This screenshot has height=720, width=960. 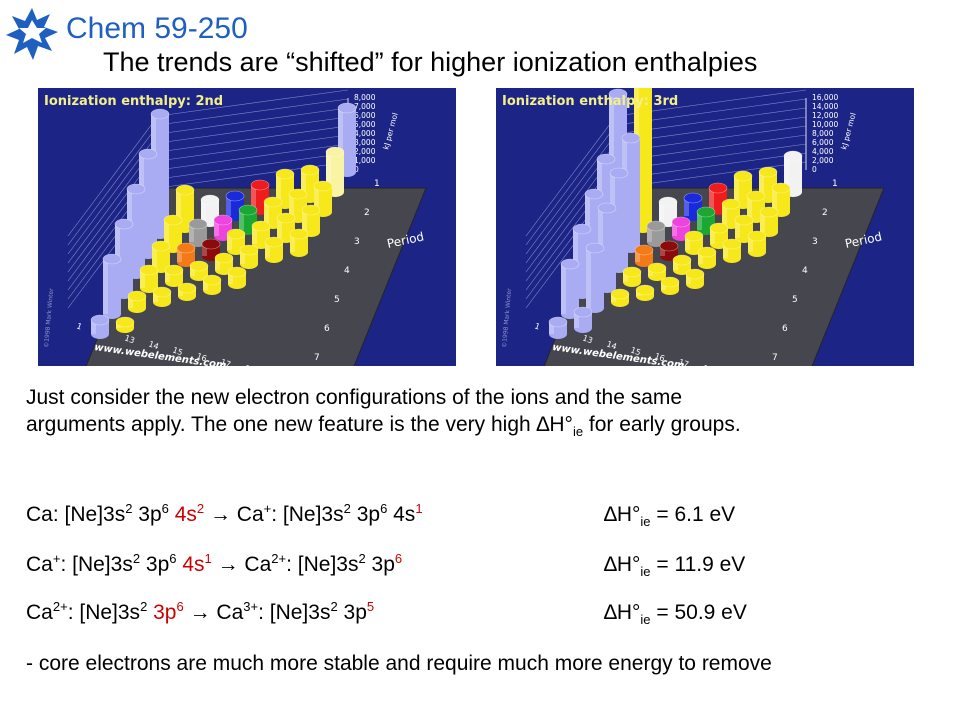 What do you see at coordinates (39, 564) in the screenshot?
I see `equation-text: Ca` at bounding box center [39, 564].